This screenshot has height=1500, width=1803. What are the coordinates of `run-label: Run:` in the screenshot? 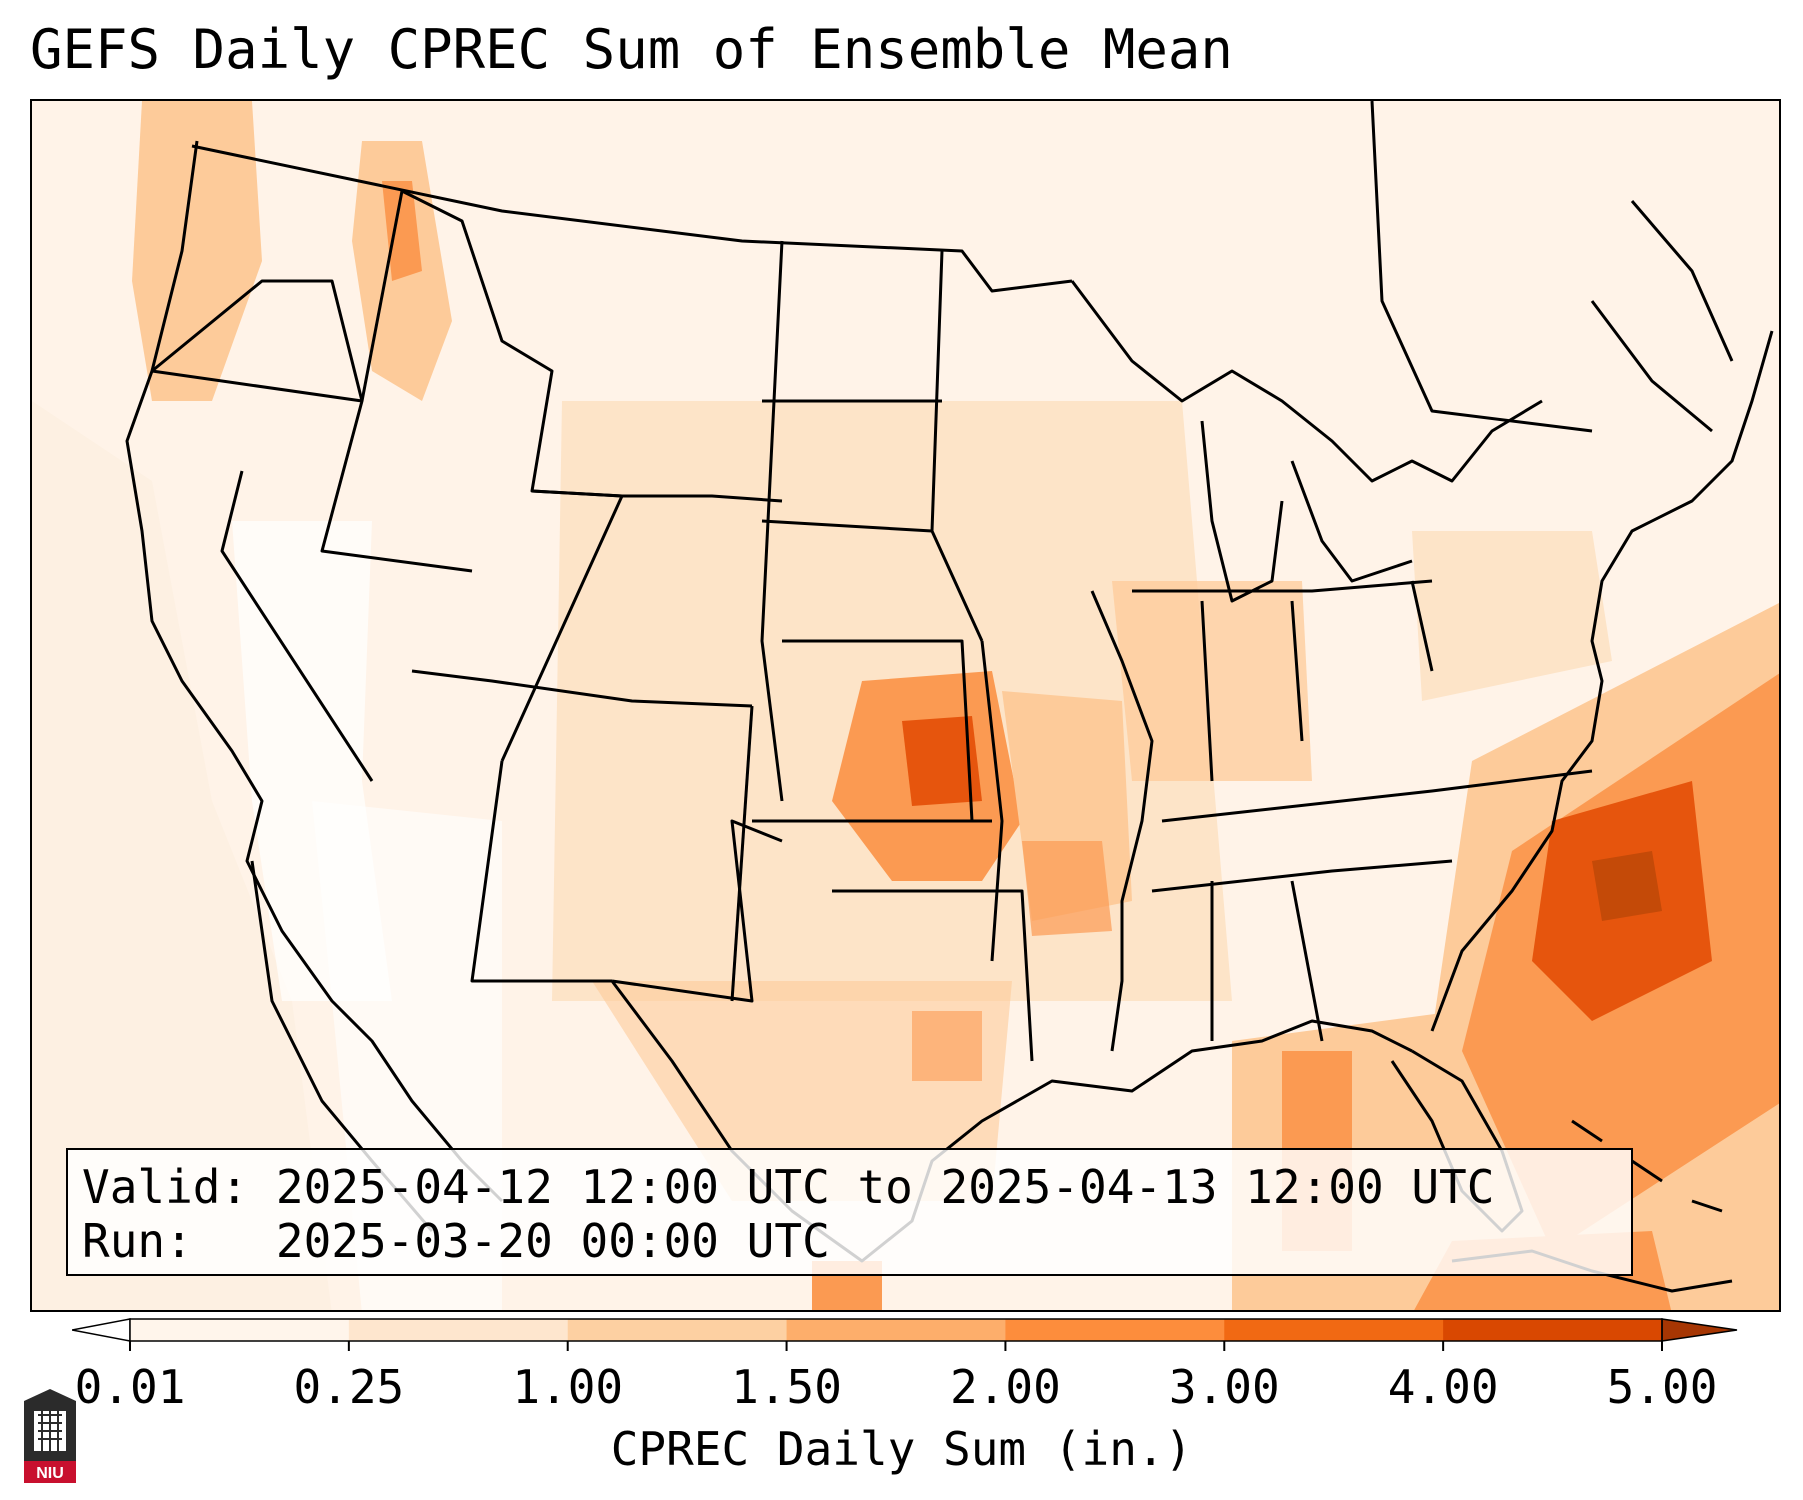 It's located at (137, 1241).